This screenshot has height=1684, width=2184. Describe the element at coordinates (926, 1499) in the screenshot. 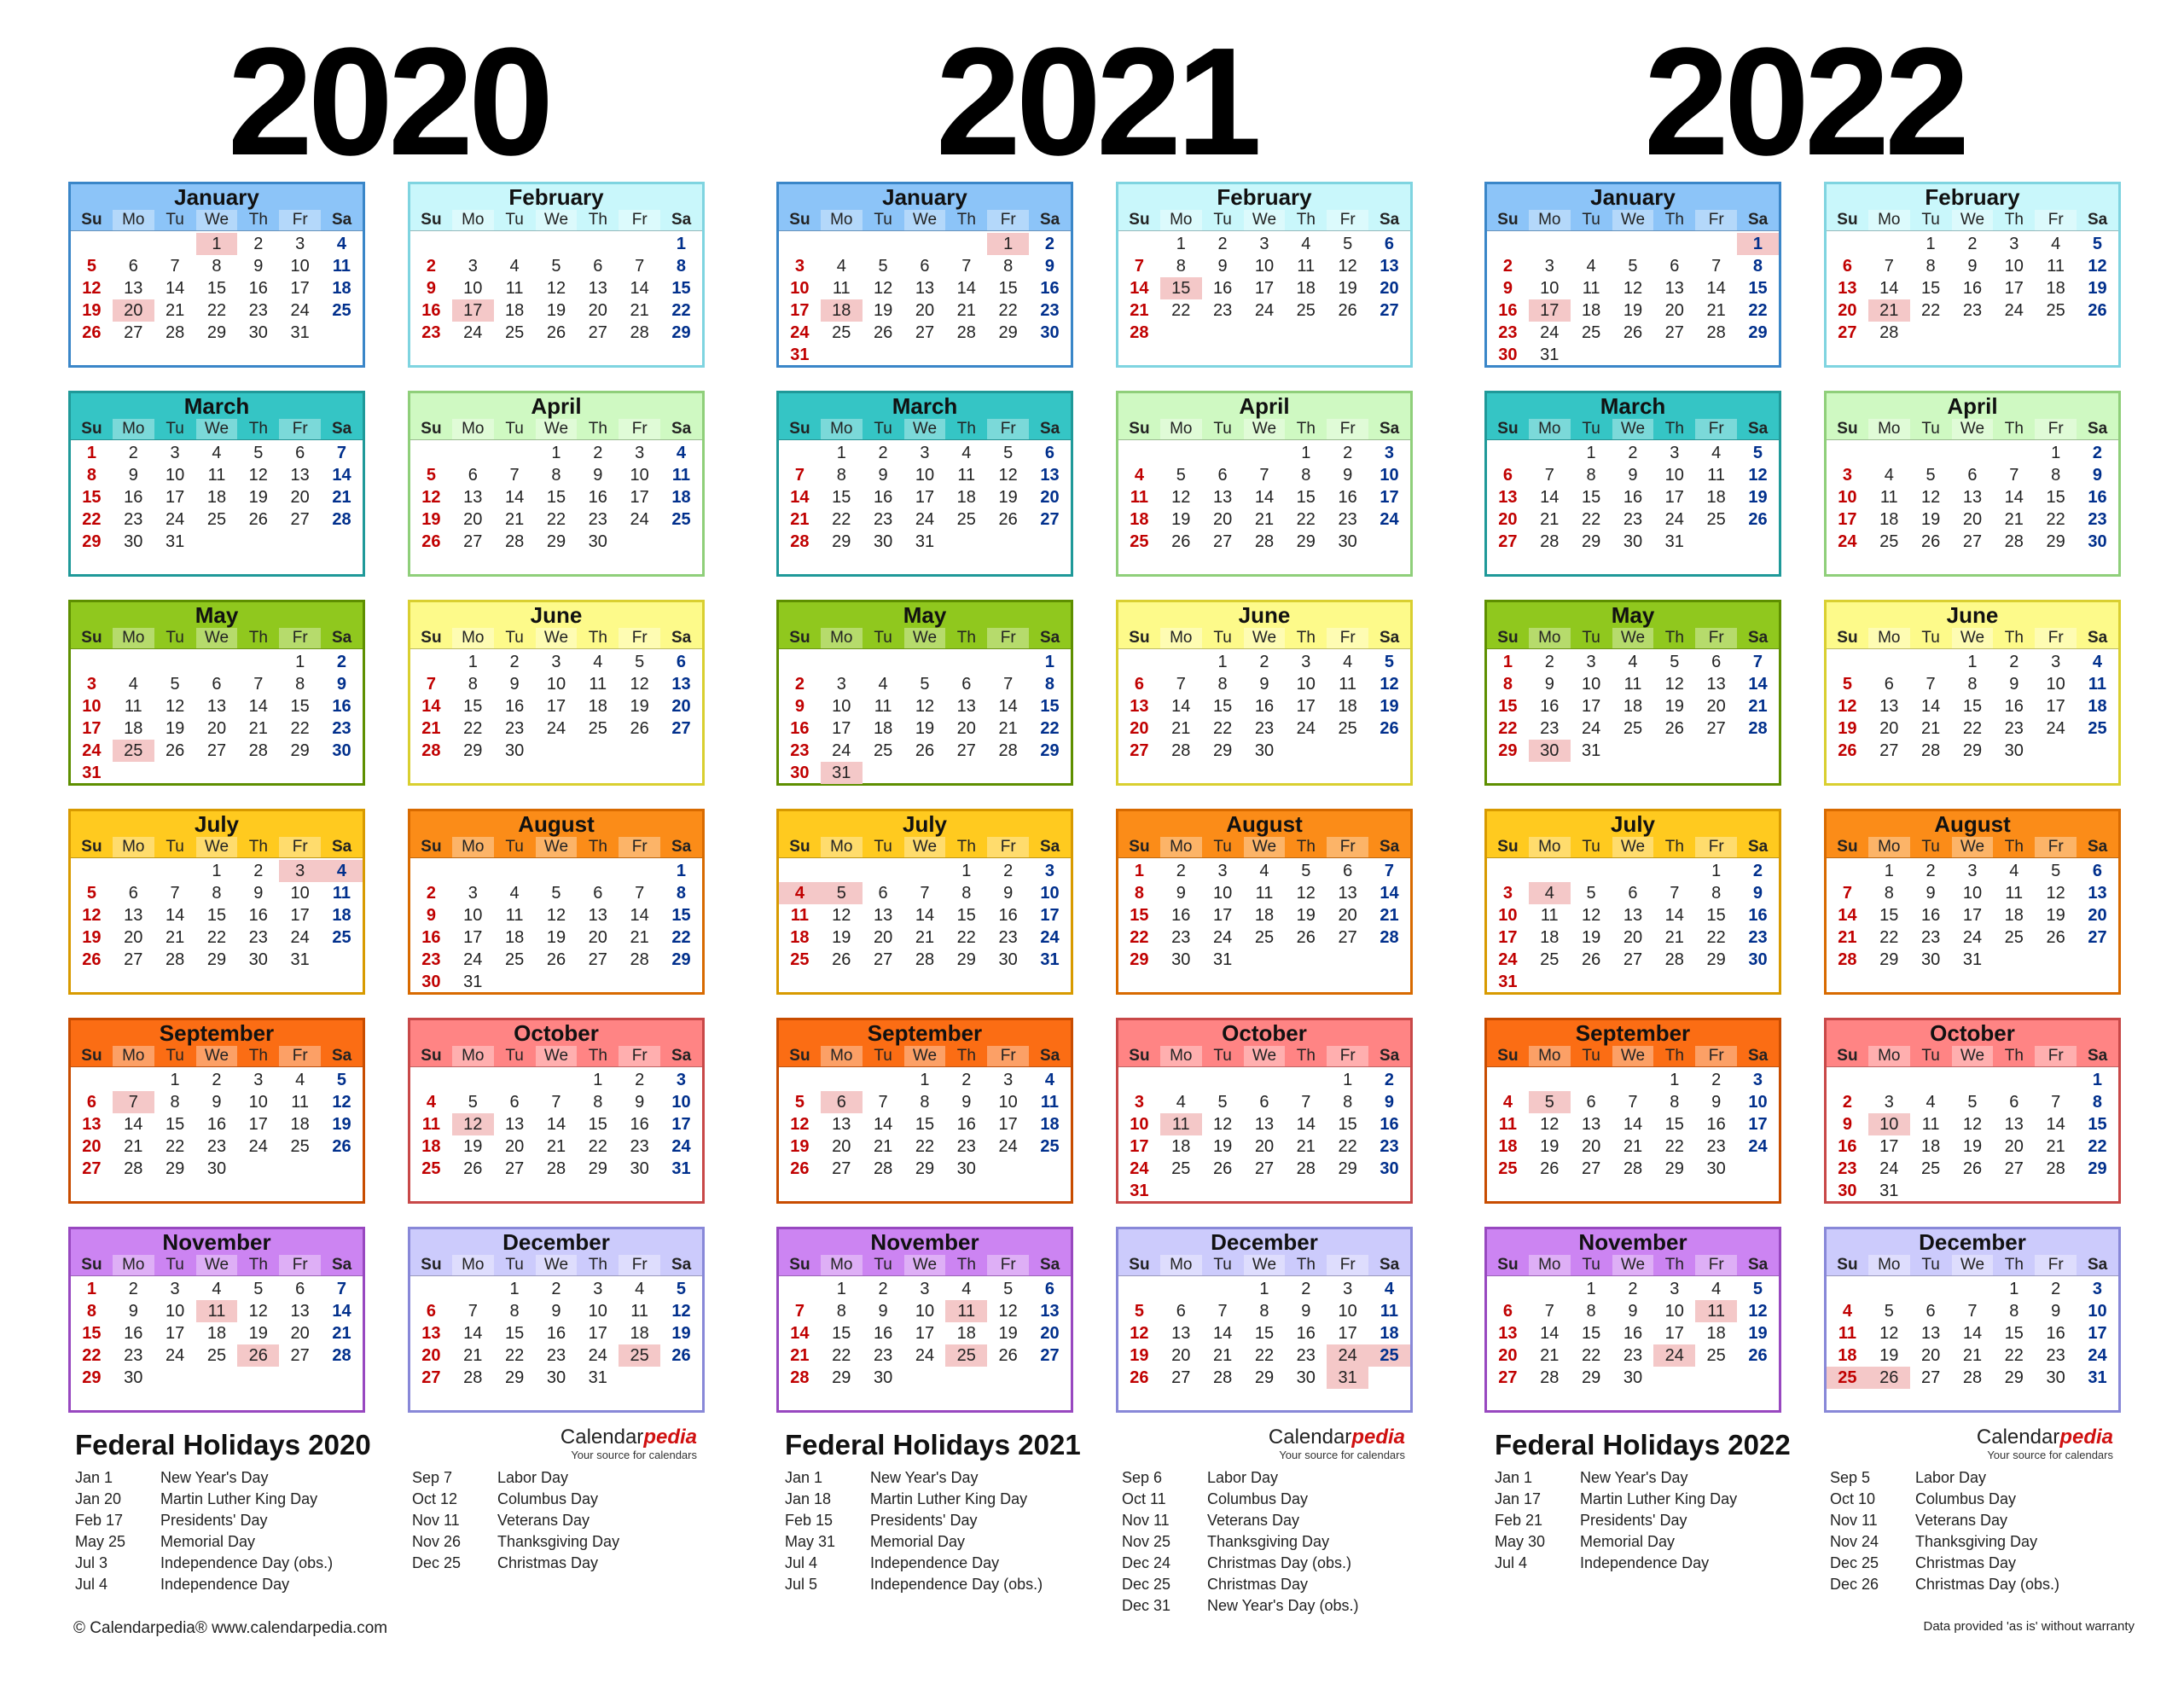

I see `holiday-row: Jan 18 Martin Luther King Day` at that location.